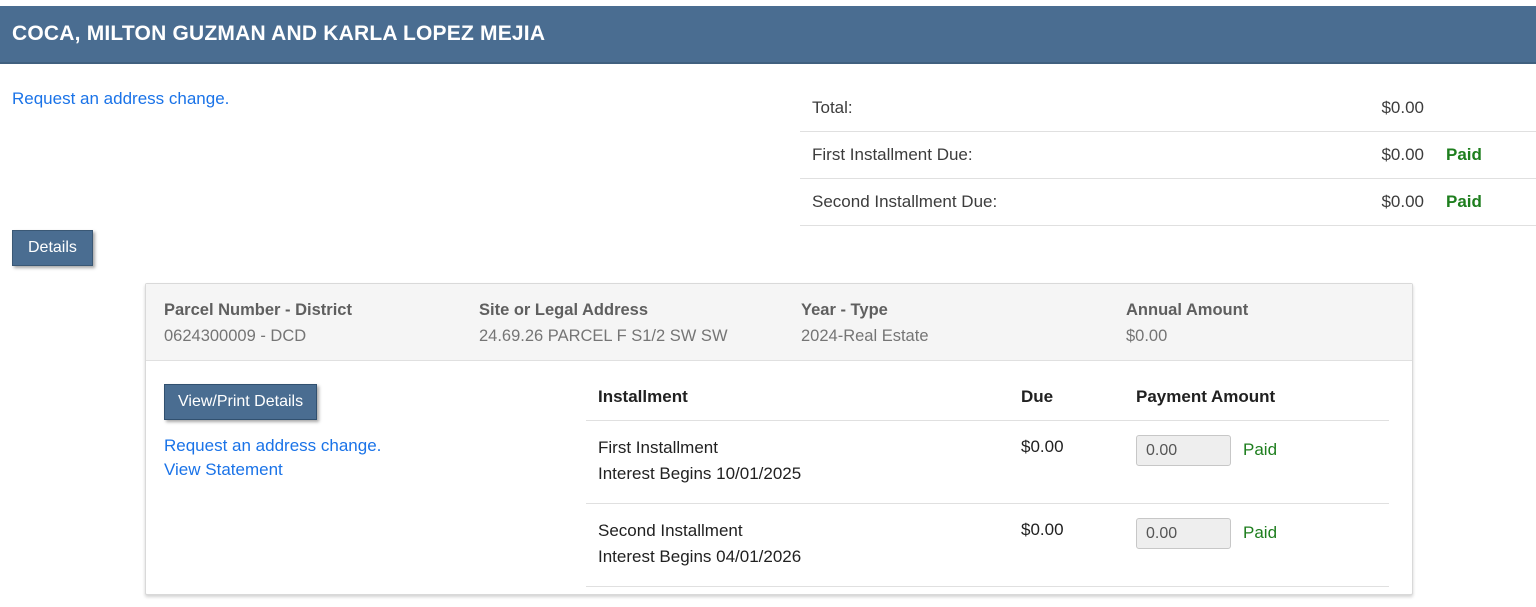 This screenshot has width=1536, height=607. I want to click on summary-row-total: Total: $0.00, so click(1168, 108).